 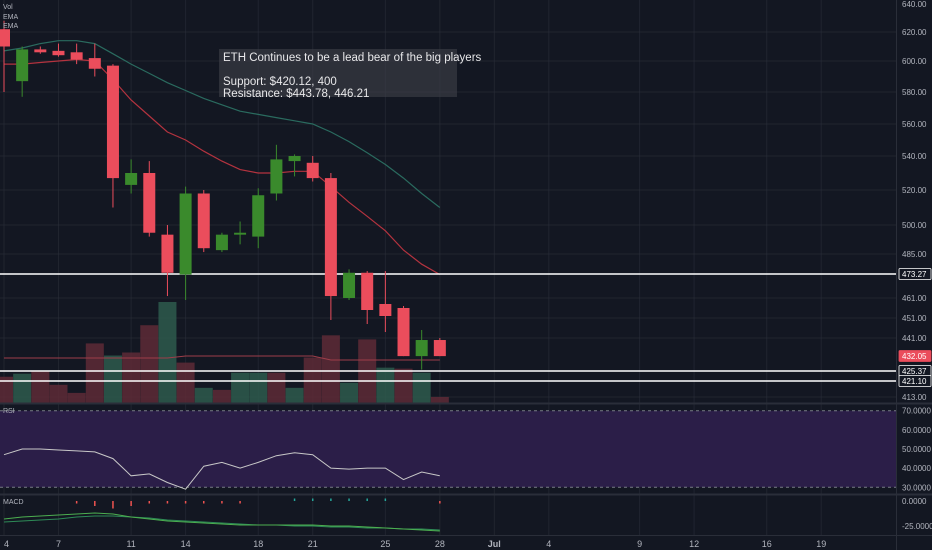 What do you see at coordinates (914, 156) in the screenshot?
I see `price-tick-label: 540.00` at bounding box center [914, 156].